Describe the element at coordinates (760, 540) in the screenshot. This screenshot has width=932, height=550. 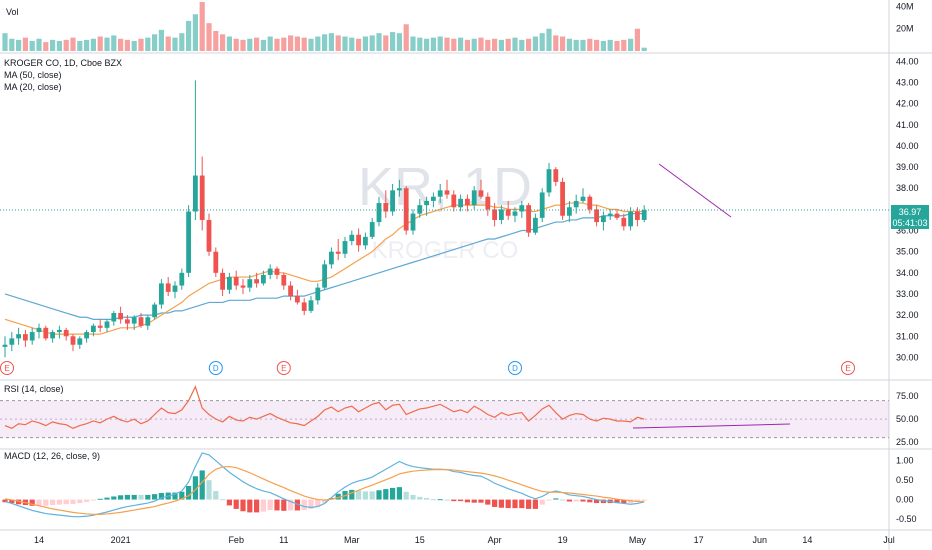
I see `time-tick-label: Jun` at that location.